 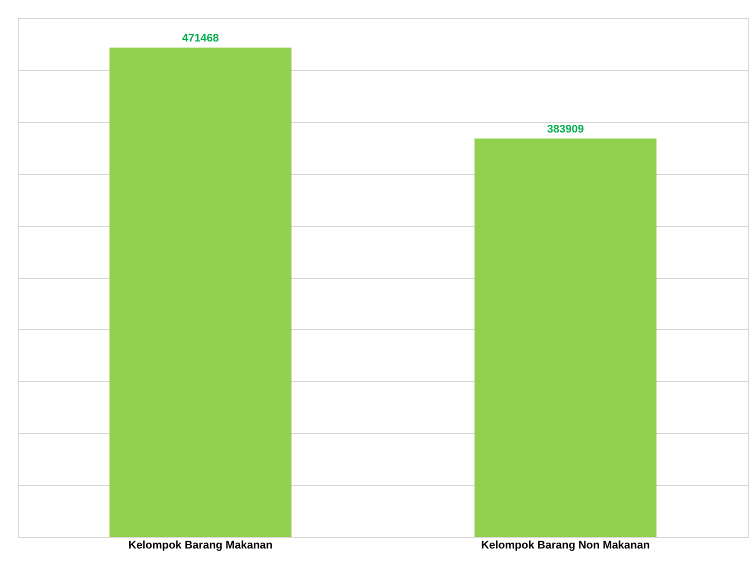 I want to click on data-label: 383909, so click(x=565, y=130).